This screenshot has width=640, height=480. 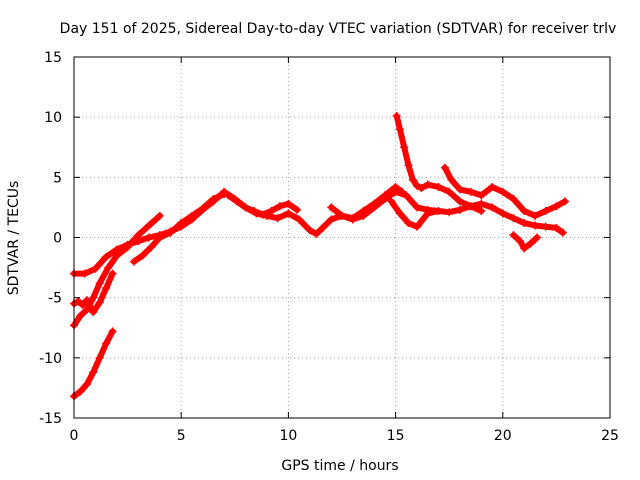 What do you see at coordinates (93, 364) in the screenshot?
I see `series-arc-a` at bounding box center [93, 364].